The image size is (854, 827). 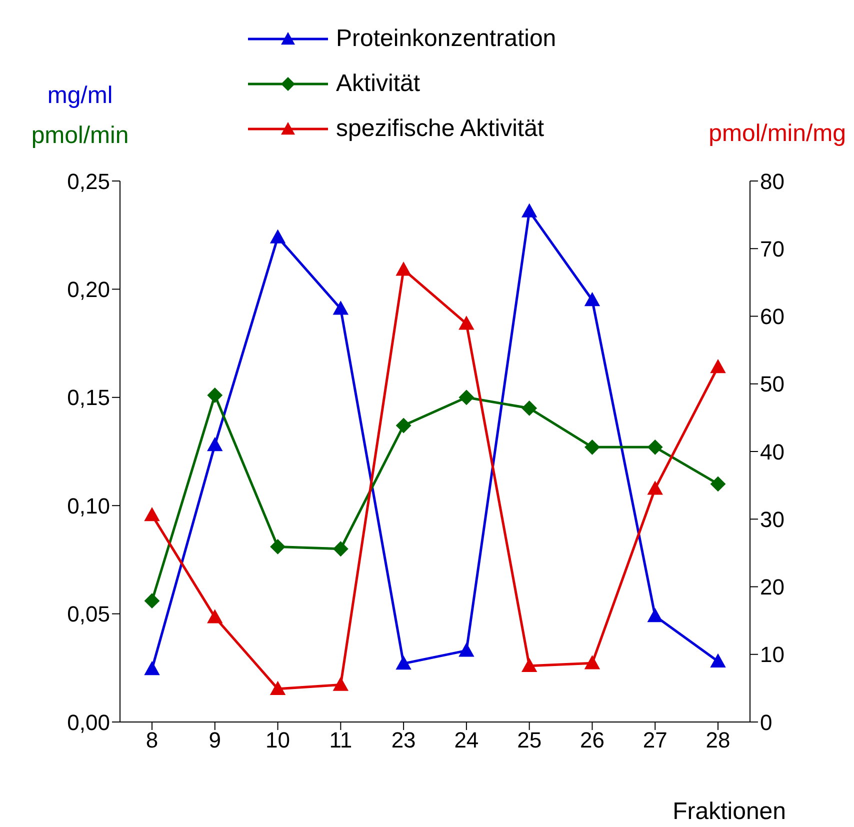 I want to click on y-axis-title: mg/ml pmol/min, so click(x=80, y=116).